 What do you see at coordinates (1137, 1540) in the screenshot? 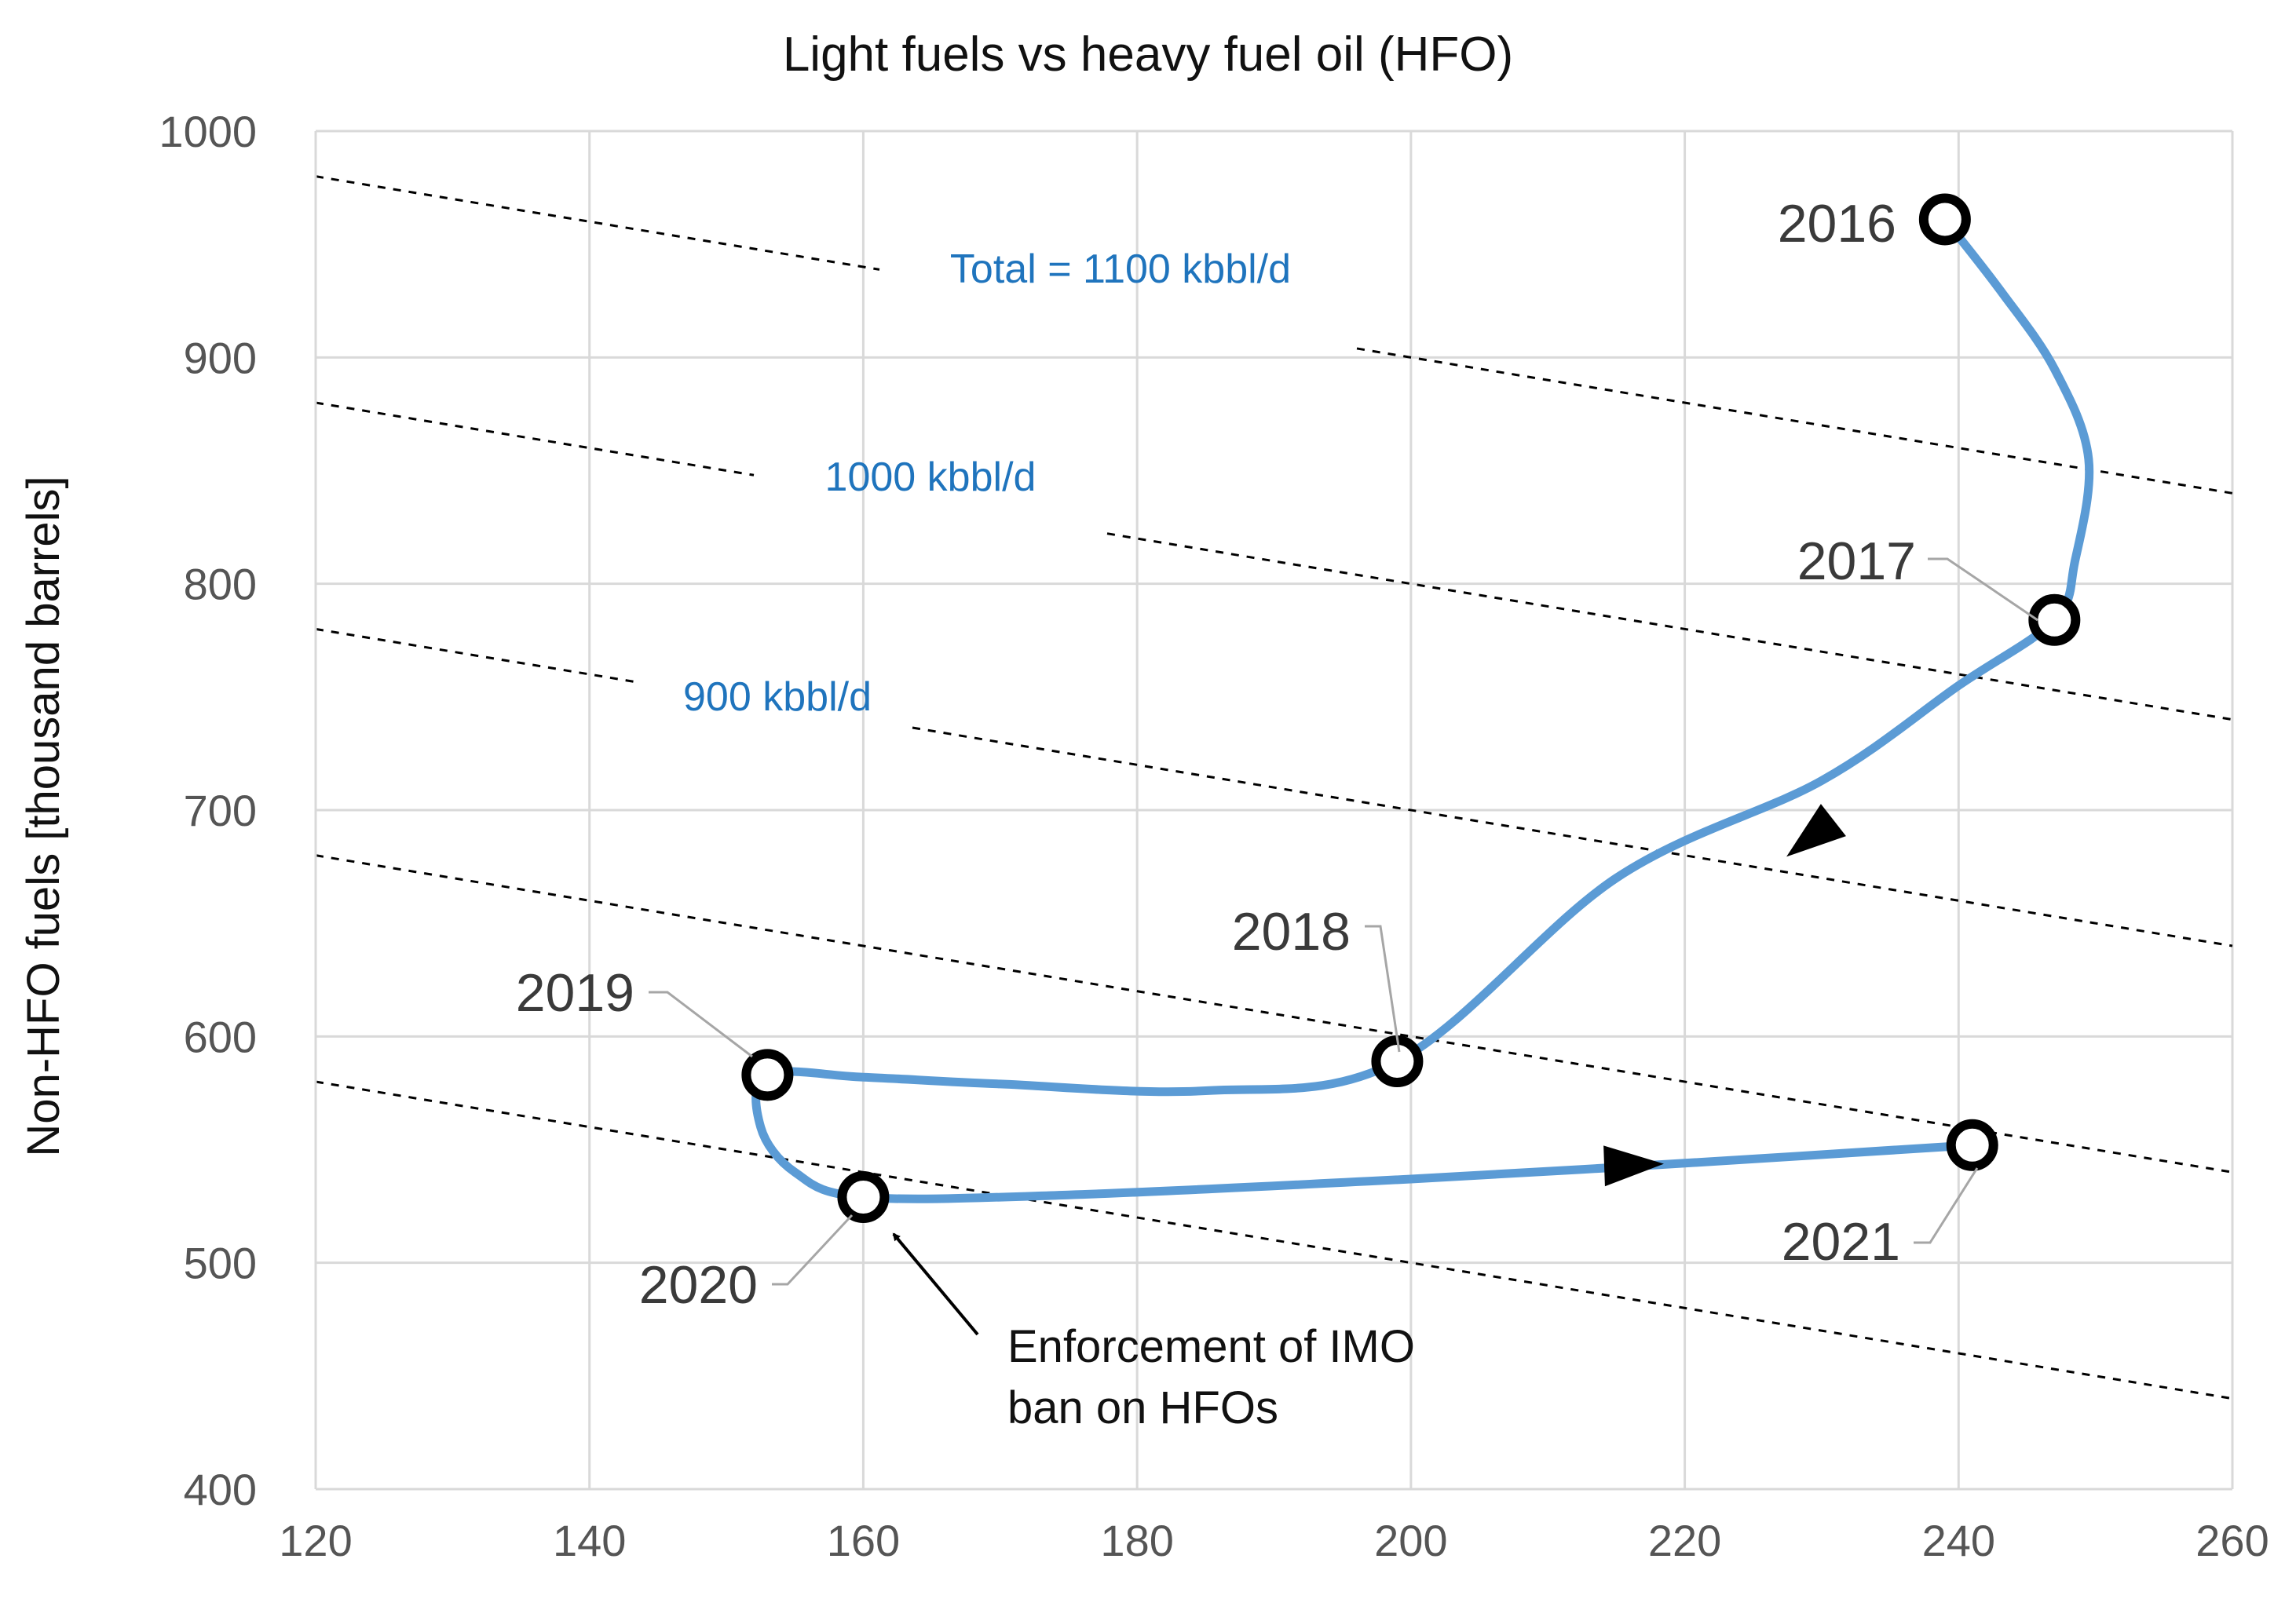
I see `x-tick-label: 180` at bounding box center [1137, 1540].